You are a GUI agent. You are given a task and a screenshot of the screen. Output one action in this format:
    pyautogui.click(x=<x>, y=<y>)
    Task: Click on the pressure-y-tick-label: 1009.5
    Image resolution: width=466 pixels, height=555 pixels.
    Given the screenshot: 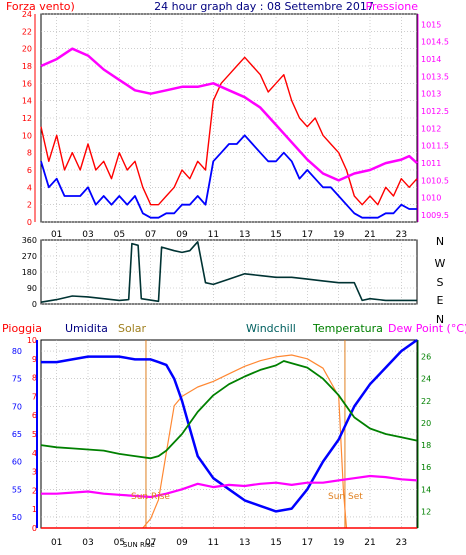 What is the action you would take?
    pyautogui.click(x=435, y=215)
    